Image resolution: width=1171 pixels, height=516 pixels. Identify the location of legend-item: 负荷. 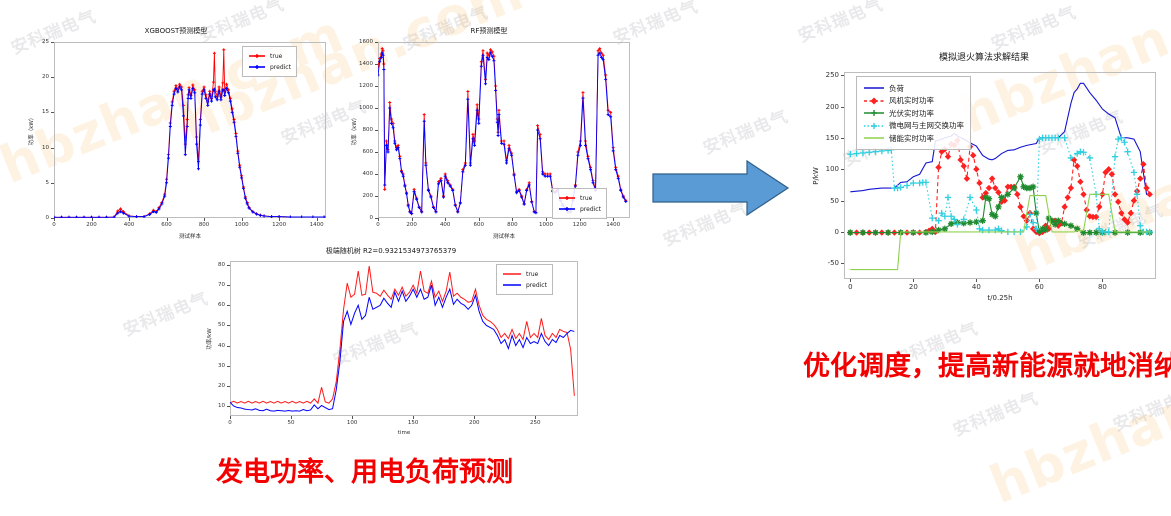
(913, 88).